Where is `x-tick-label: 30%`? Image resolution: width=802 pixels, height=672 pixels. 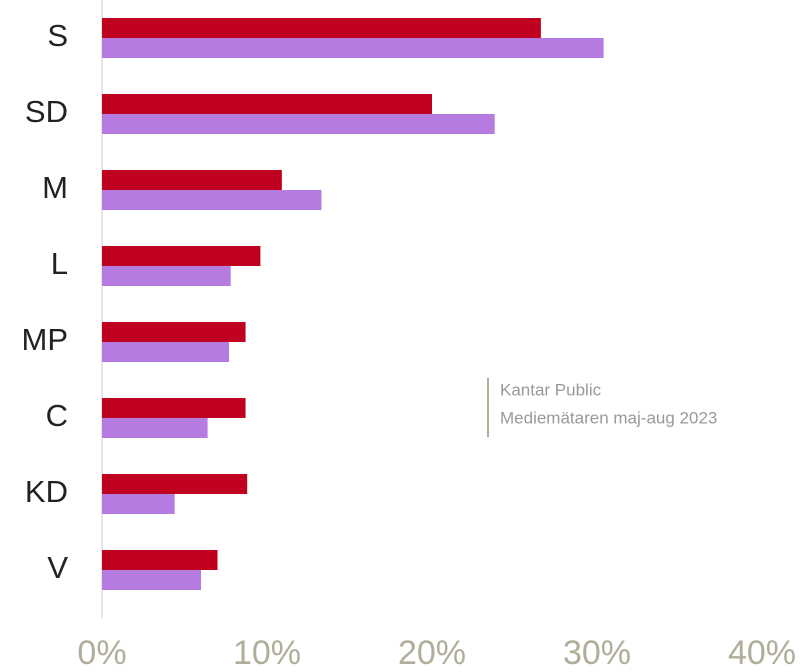
x-tick-label: 30% is located at coordinates (597, 653).